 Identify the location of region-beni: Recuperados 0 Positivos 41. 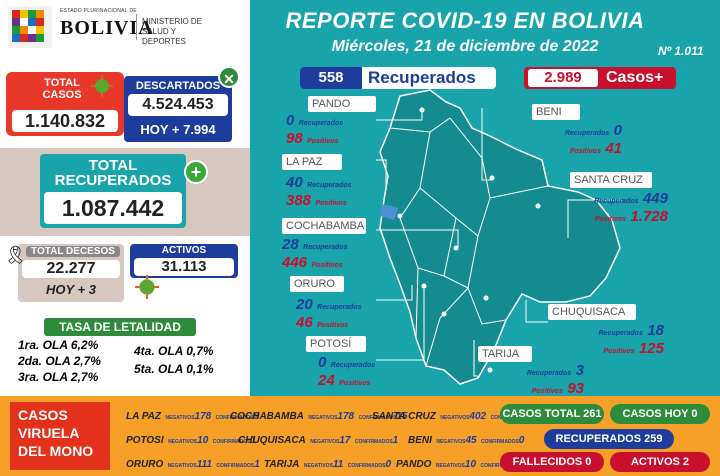
(572, 140).